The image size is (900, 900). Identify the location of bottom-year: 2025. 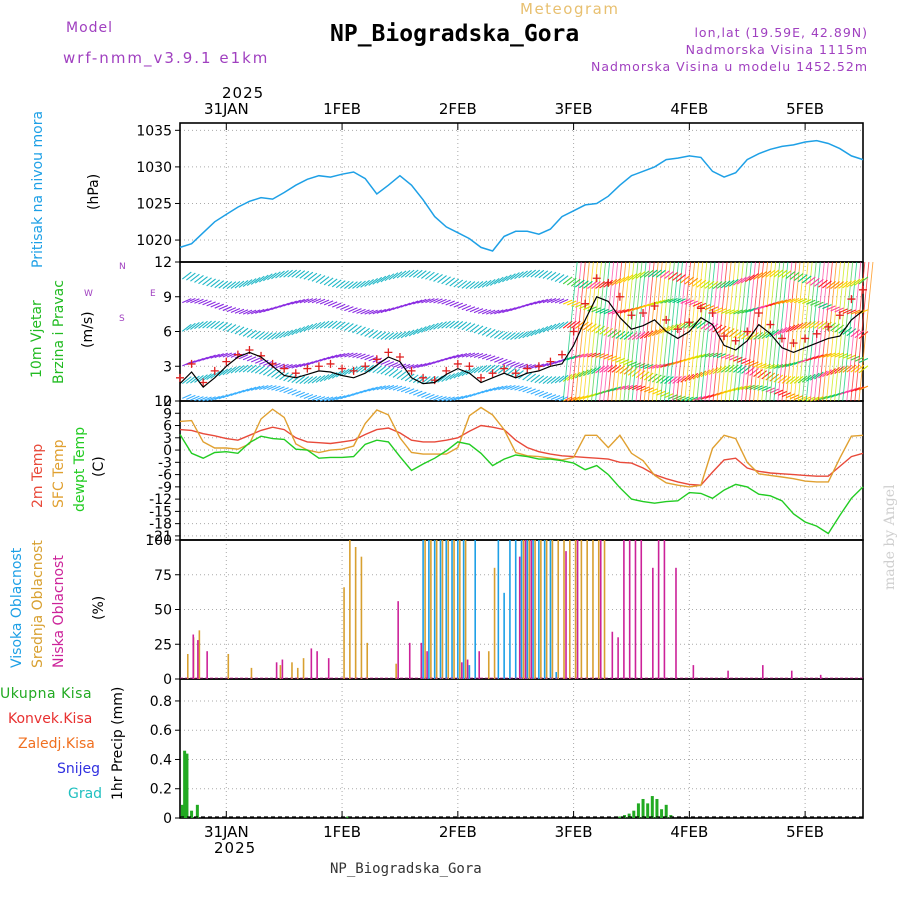
(235, 848).